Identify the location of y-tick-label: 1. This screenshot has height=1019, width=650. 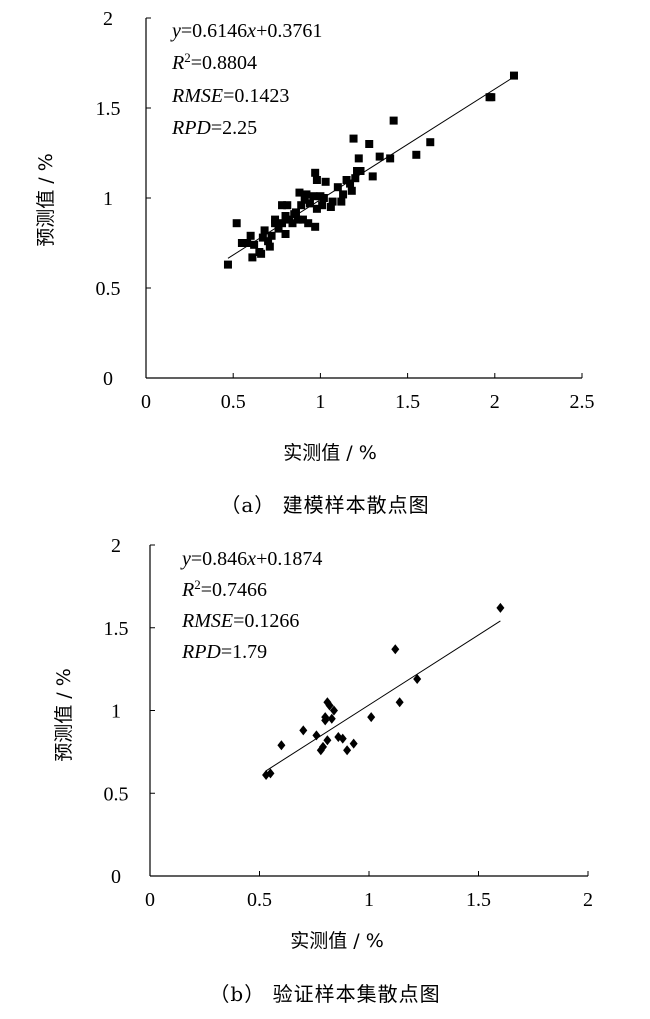
(108, 199).